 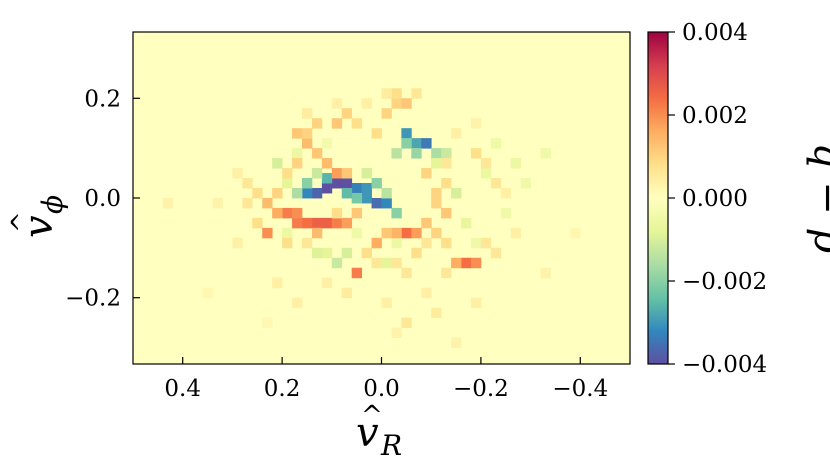 What do you see at coordinates (391, 445) in the screenshot?
I see `x-axis-label-subscript: R` at bounding box center [391, 445].